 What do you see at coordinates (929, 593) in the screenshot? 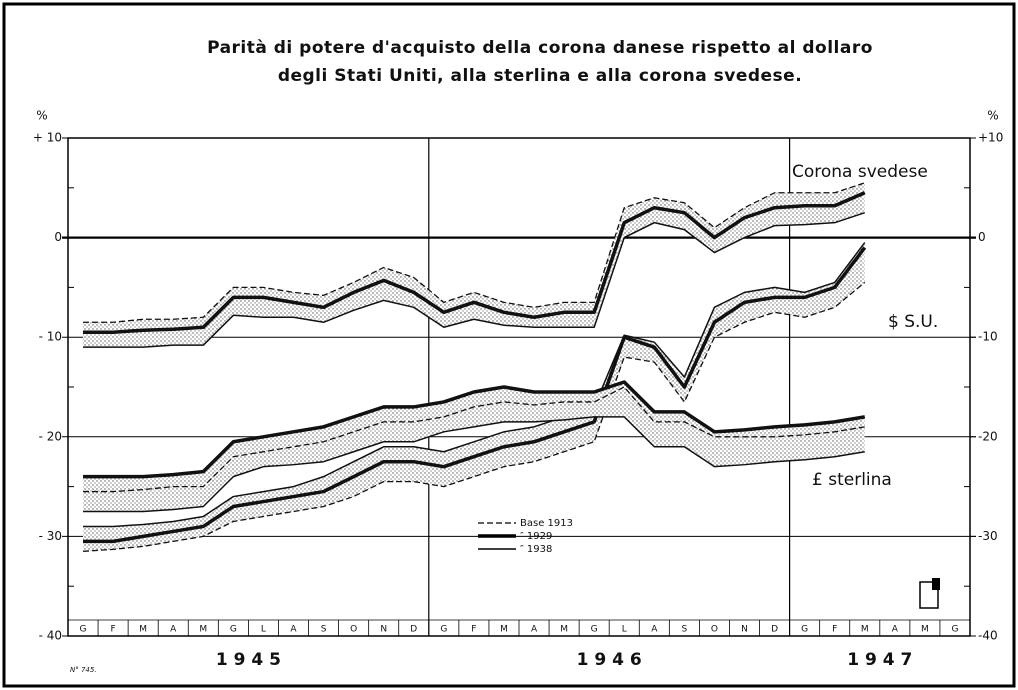
I see `logo` at bounding box center [929, 593].